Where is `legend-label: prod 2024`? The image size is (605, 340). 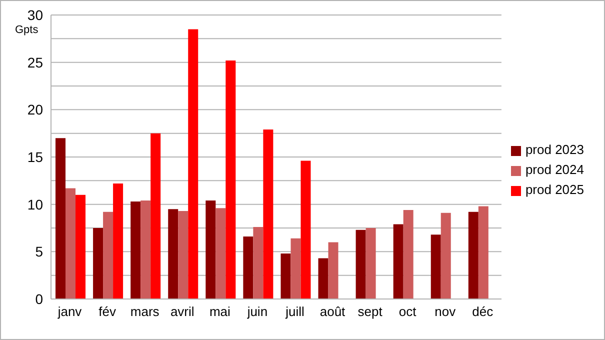
legend-label: prod 2024 is located at coordinates (554, 169).